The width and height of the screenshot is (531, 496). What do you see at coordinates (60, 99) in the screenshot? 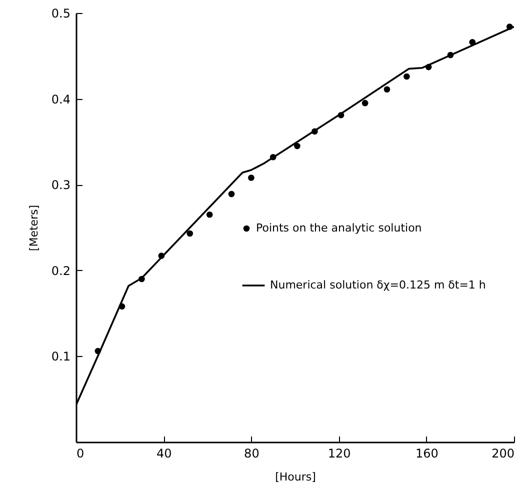
I see `y-tick-label: 0.4` at bounding box center [60, 99].